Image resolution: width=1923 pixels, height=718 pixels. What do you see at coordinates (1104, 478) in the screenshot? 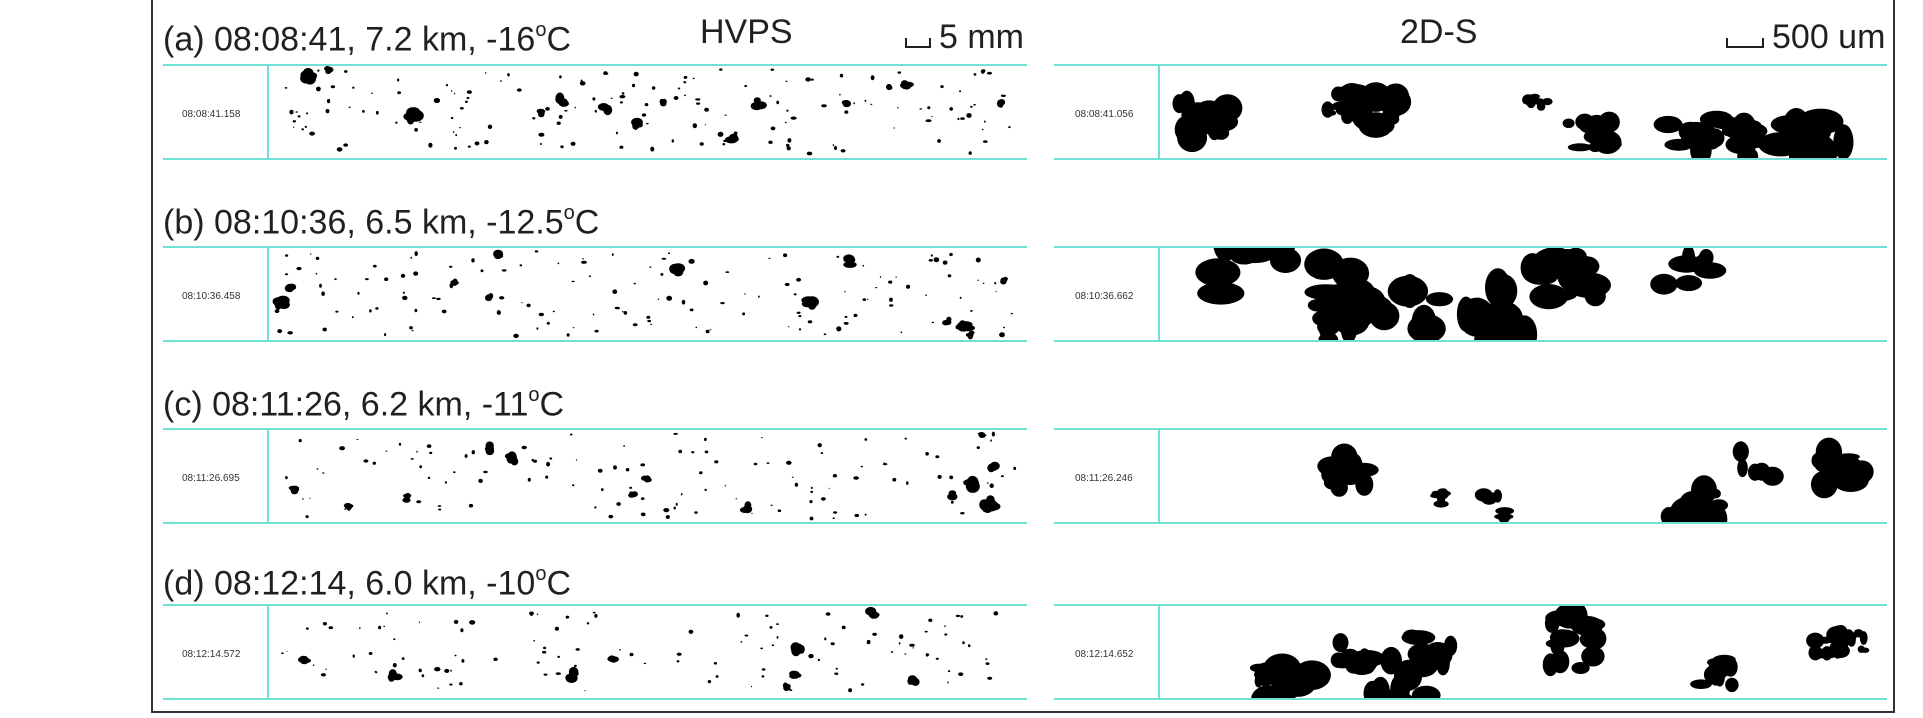
I see `2ds-timestamp-c: 08:11:26.246` at bounding box center [1104, 478].